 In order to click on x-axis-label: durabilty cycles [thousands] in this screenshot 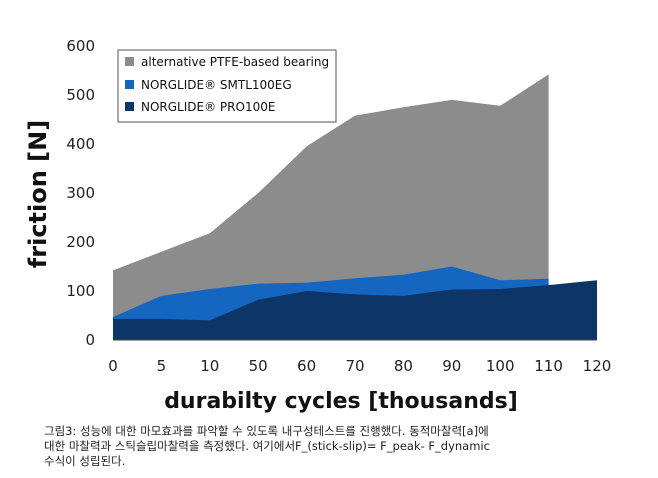, I will do `click(341, 401)`.